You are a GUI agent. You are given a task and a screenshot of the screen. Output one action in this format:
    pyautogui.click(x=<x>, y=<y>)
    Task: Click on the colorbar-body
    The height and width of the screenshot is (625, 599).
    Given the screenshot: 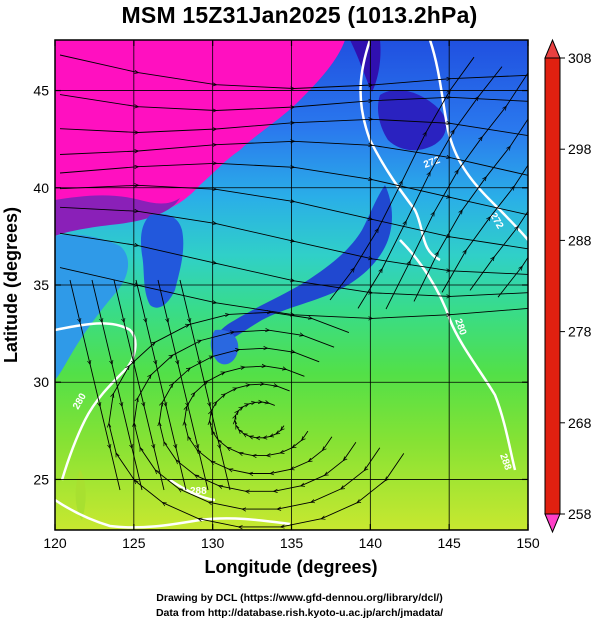 What is the action you would take?
    pyautogui.click(x=552, y=286)
    